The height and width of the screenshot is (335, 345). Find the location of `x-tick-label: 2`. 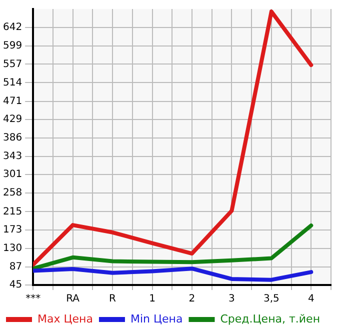

x-tick-label: 2 is located at coordinates (192, 299).